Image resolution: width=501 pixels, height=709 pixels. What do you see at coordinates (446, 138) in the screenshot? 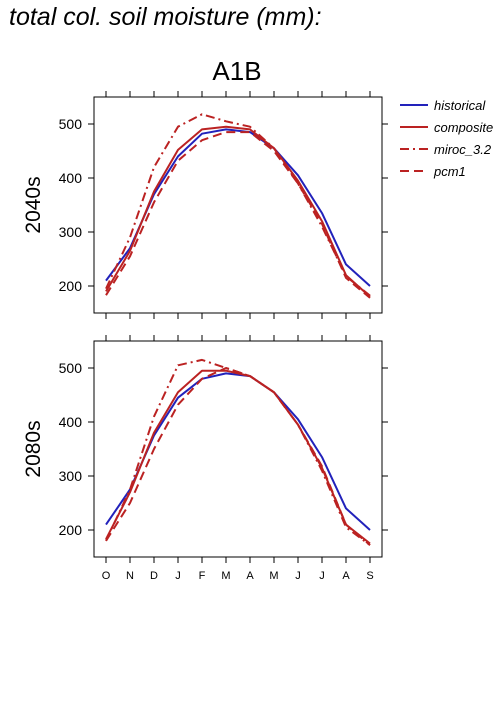
I see `legend: historical composite miroc_3.2 pcm1` at bounding box center [446, 138].